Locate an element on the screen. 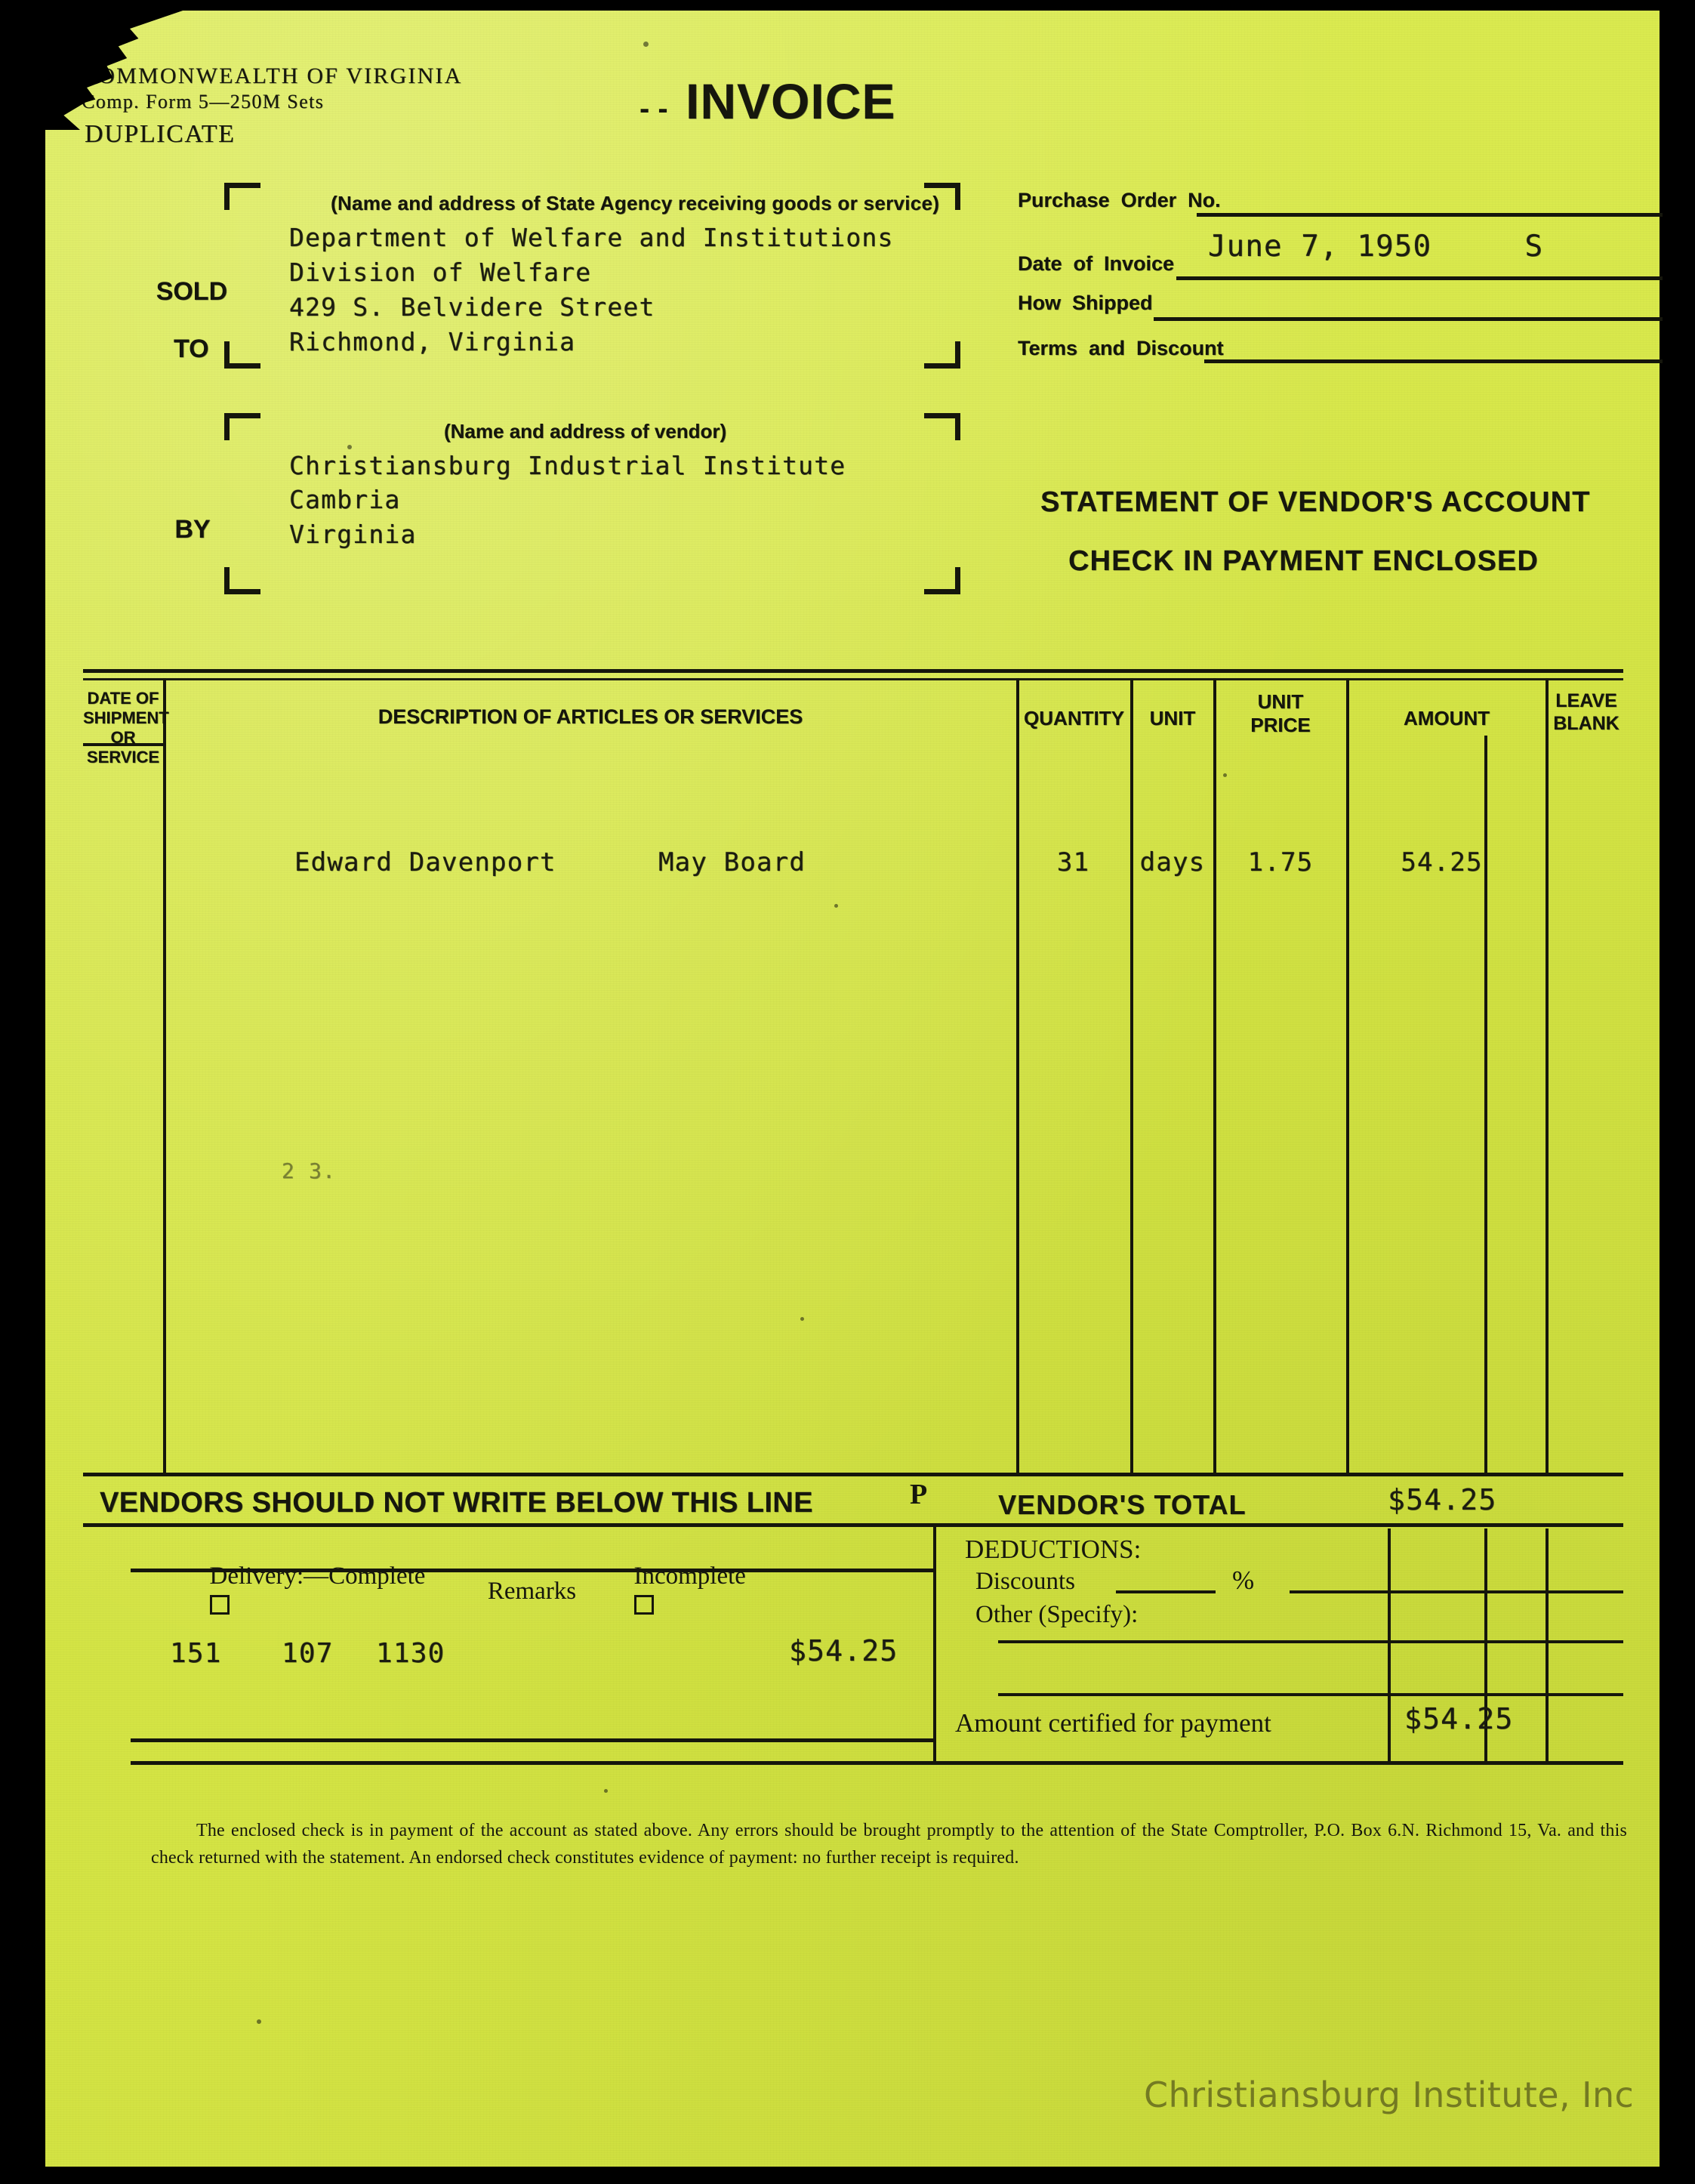  table-col-divider-amount is located at coordinates (1347, 1076).